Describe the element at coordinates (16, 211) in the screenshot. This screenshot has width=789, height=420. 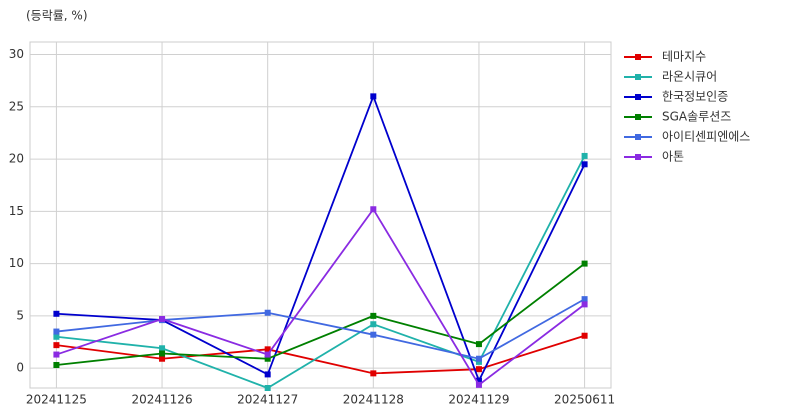
I see `y-tick-label: 15` at that location.